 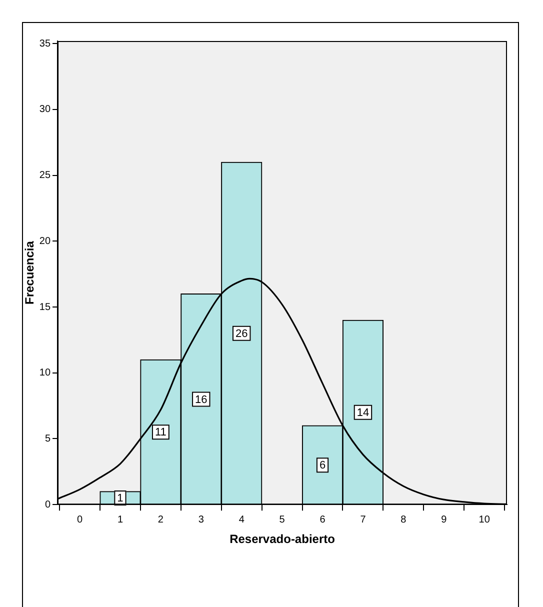 What do you see at coordinates (47, 439) in the screenshot?
I see `y-tick-label: 5` at bounding box center [47, 439].